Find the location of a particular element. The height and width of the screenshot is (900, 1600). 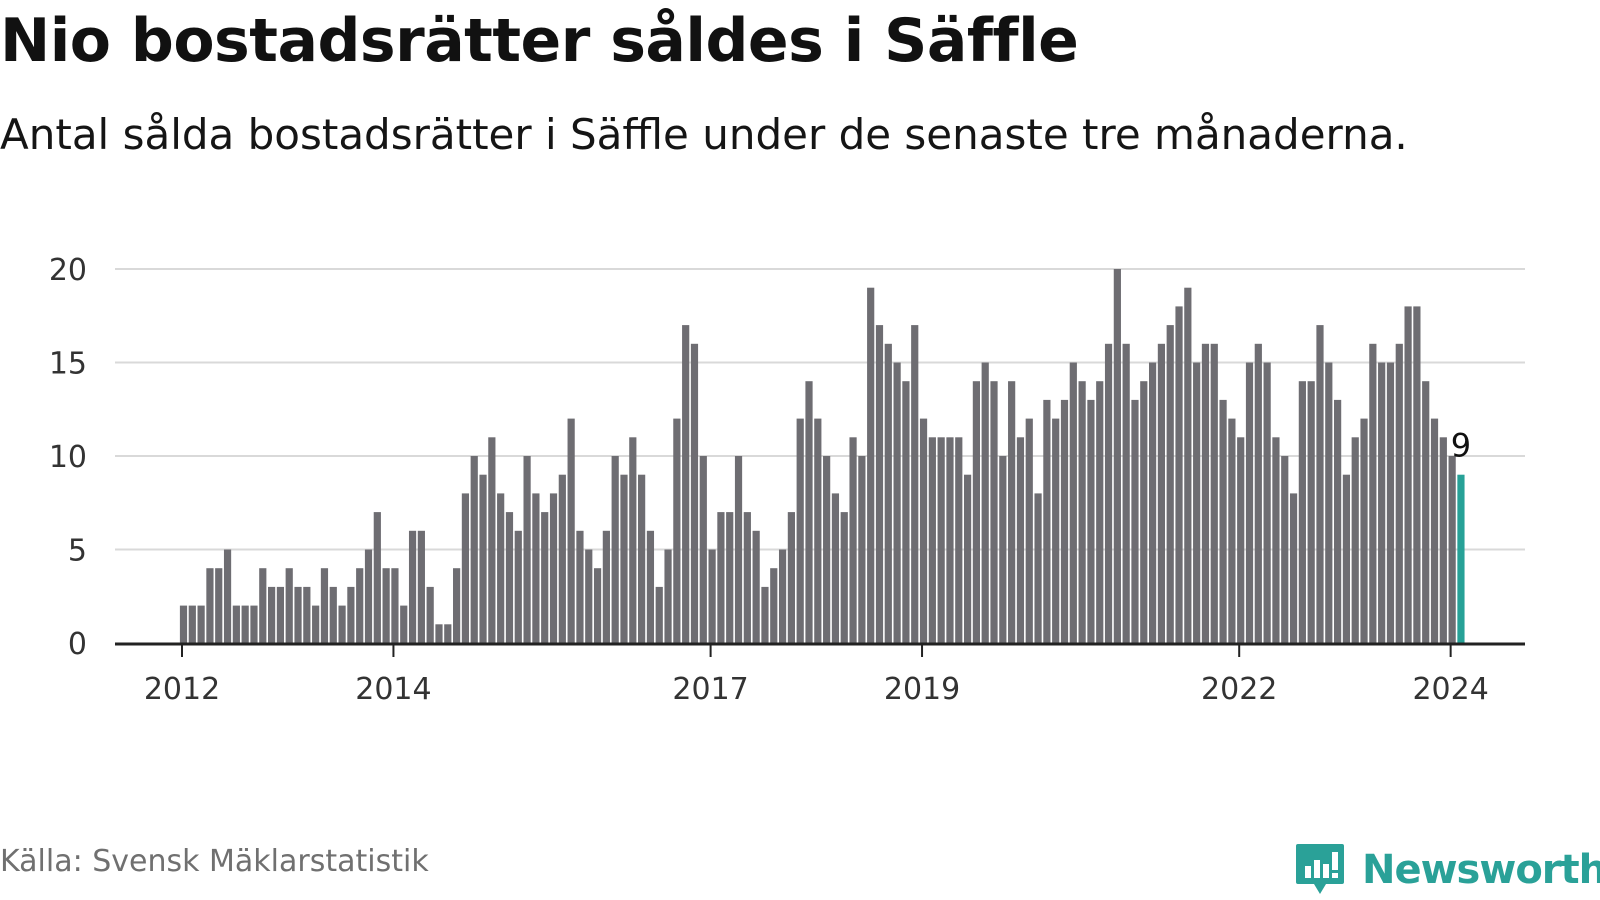

y-tick-label: 0 is located at coordinates (77, 644).